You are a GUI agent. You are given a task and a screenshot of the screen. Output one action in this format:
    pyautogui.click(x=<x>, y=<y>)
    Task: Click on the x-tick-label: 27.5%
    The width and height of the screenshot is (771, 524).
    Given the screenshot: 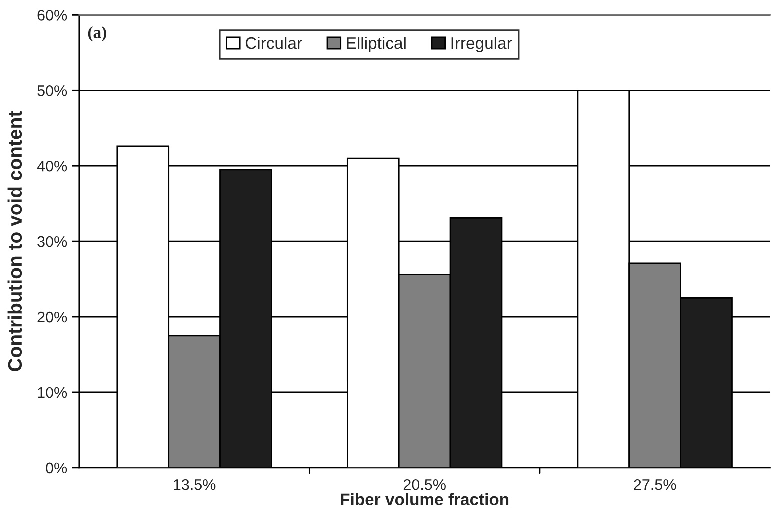 What is the action you would take?
    pyautogui.click(x=655, y=484)
    